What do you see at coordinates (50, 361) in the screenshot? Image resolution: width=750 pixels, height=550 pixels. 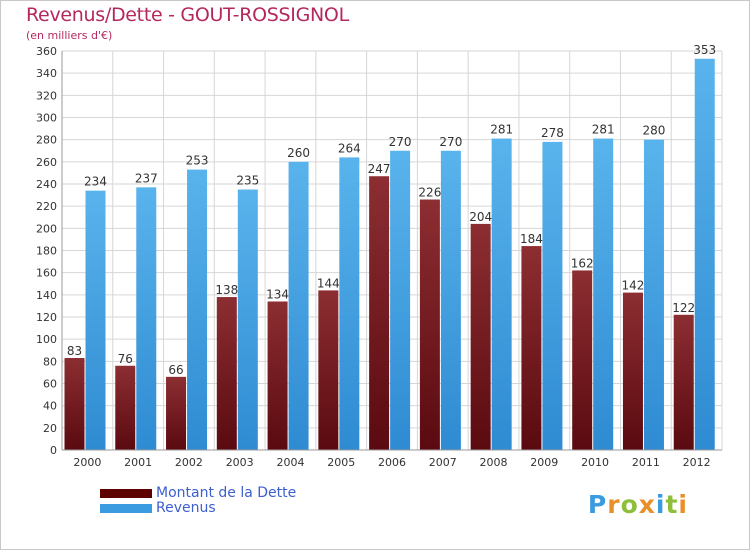 I see `y-tick-label: 80` at bounding box center [50, 361].